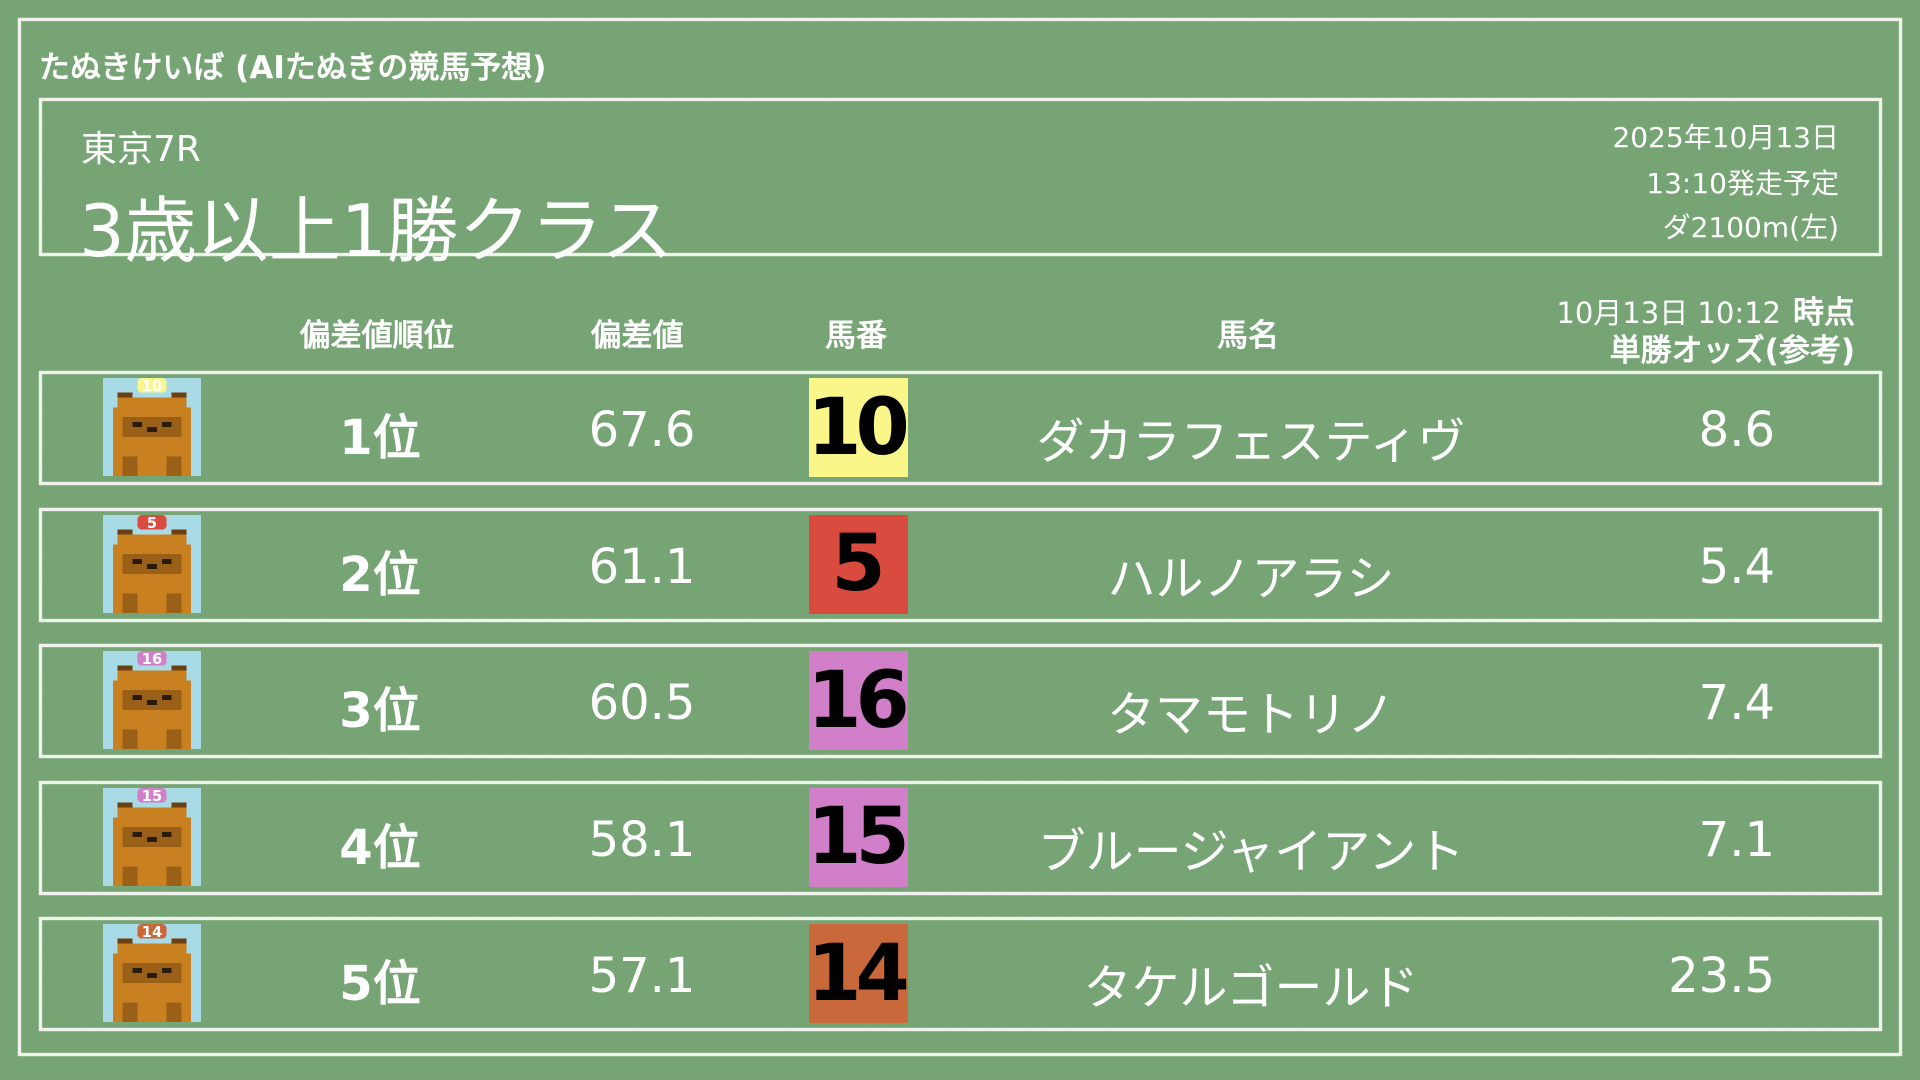 The image size is (1920, 1080). What do you see at coordinates (376, 231) in the screenshot?
I see `race-name: 3歳以上1勝クラス` at bounding box center [376, 231].